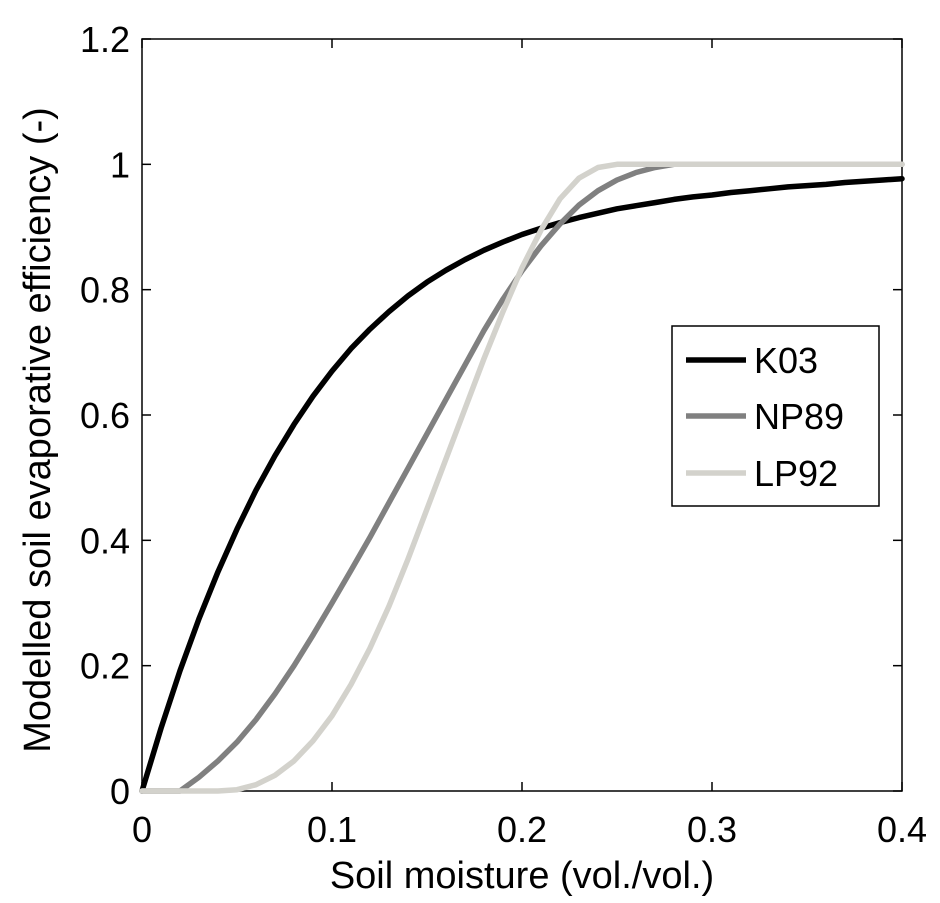 The image size is (940, 903). Describe the element at coordinates (38, 430) in the screenshot. I see `y-axis-label: Modelled soil evaporative efficiency (-)` at that location.